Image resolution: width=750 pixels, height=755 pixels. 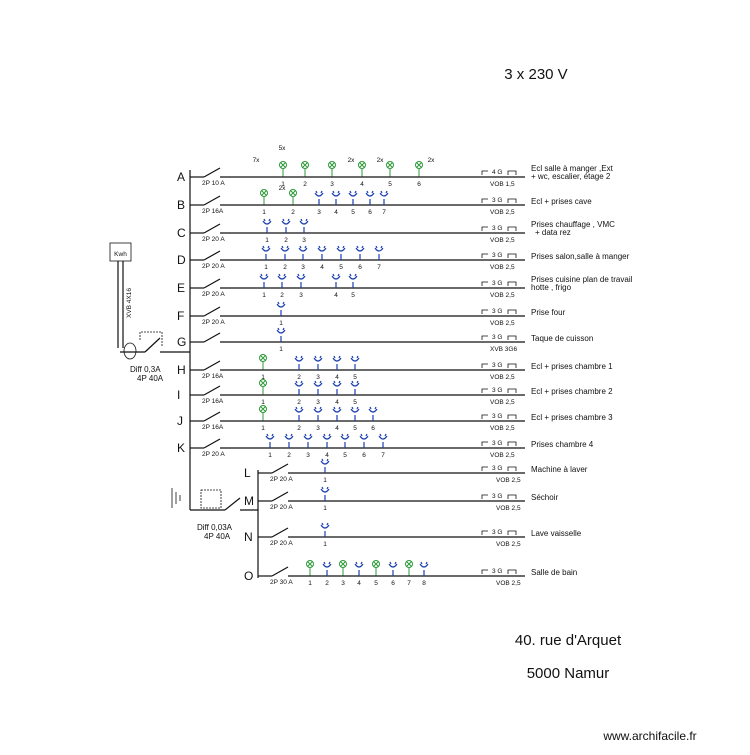 What do you see at coordinates (181, 233) in the screenshot?
I see `circuit-letter: C` at bounding box center [181, 233].